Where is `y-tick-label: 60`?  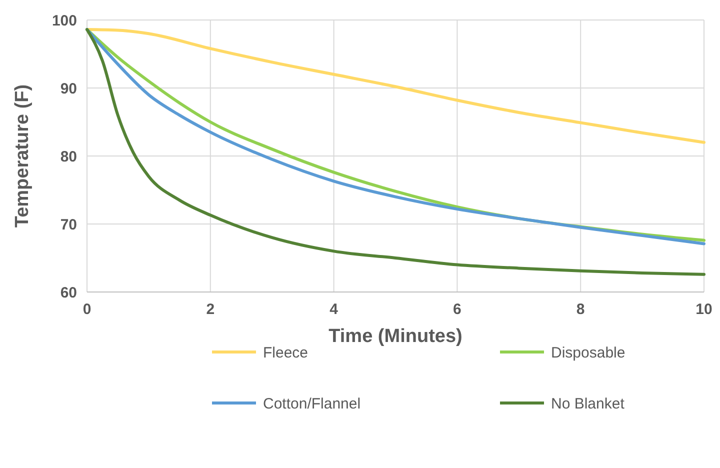
y-tick-label: 60 is located at coordinates (68, 293).